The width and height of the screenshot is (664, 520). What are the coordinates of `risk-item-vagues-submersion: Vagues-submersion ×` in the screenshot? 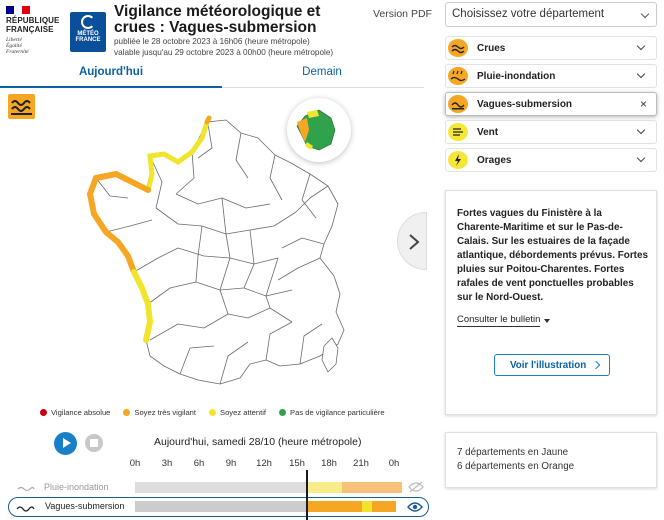 It's located at (551, 104).